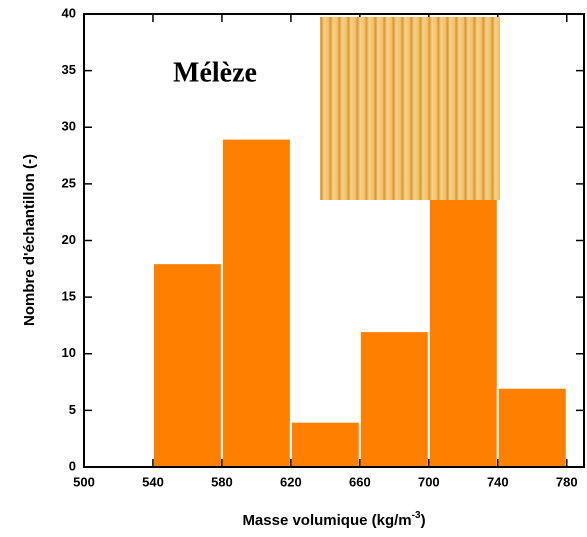 The height and width of the screenshot is (537, 587). Describe the element at coordinates (72, 409) in the screenshot. I see `y-tick-label: 5` at that location.